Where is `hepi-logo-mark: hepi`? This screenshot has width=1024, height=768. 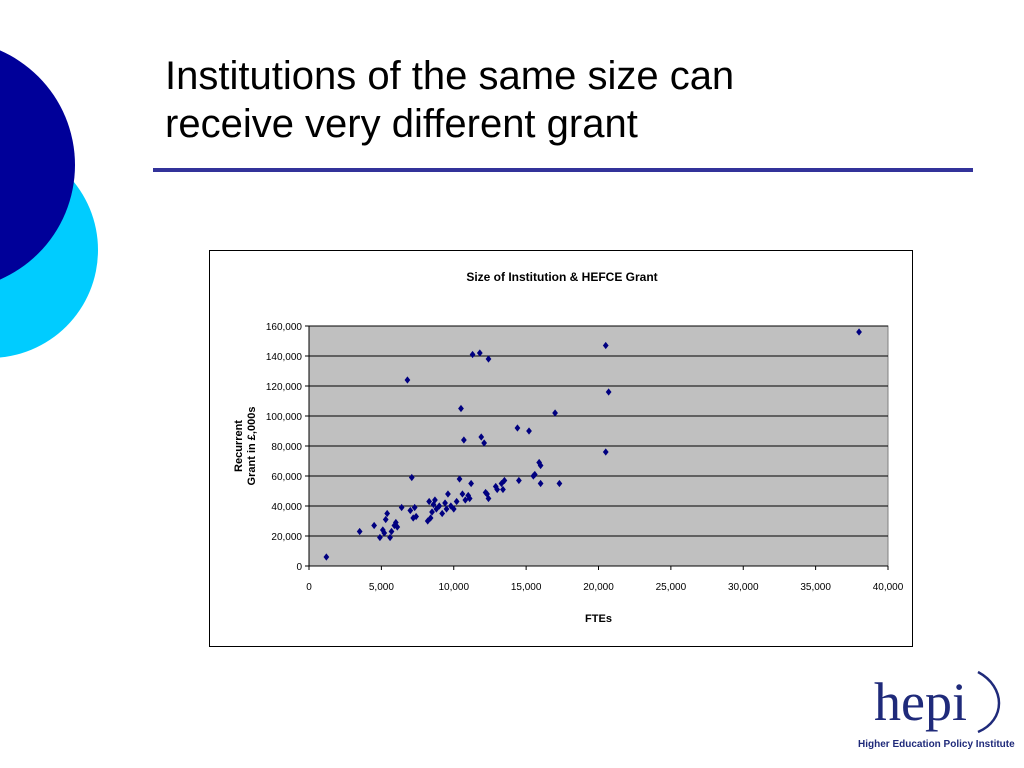
hepi-logo-mark: hepi is located at coordinates (937, 702).